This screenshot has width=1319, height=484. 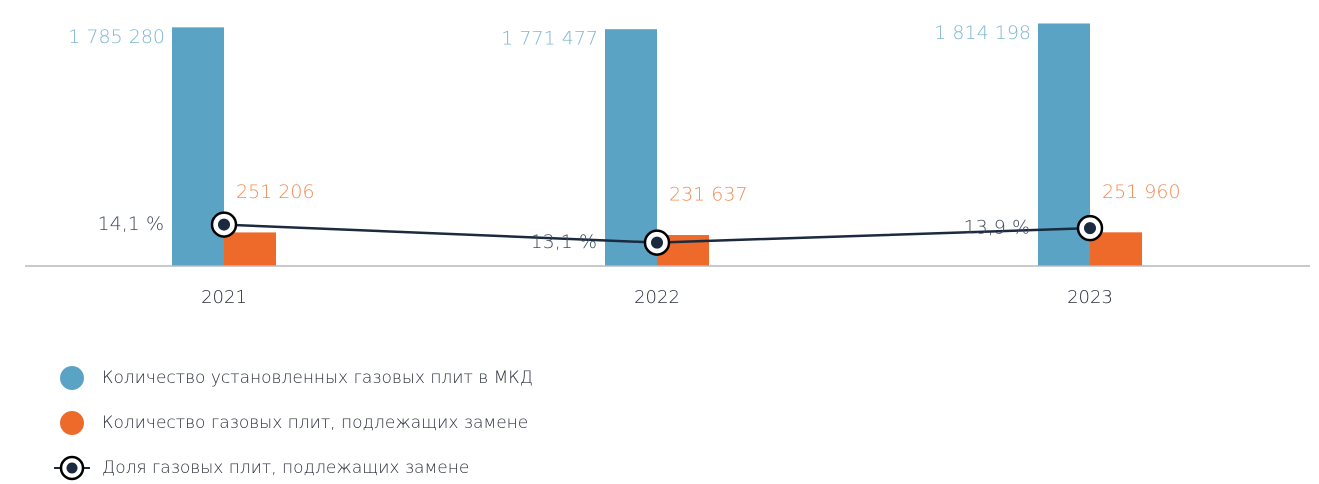 What do you see at coordinates (72, 468) in the screenshot?
I see `legend-marker-dot` at bounding box center [72, 468].